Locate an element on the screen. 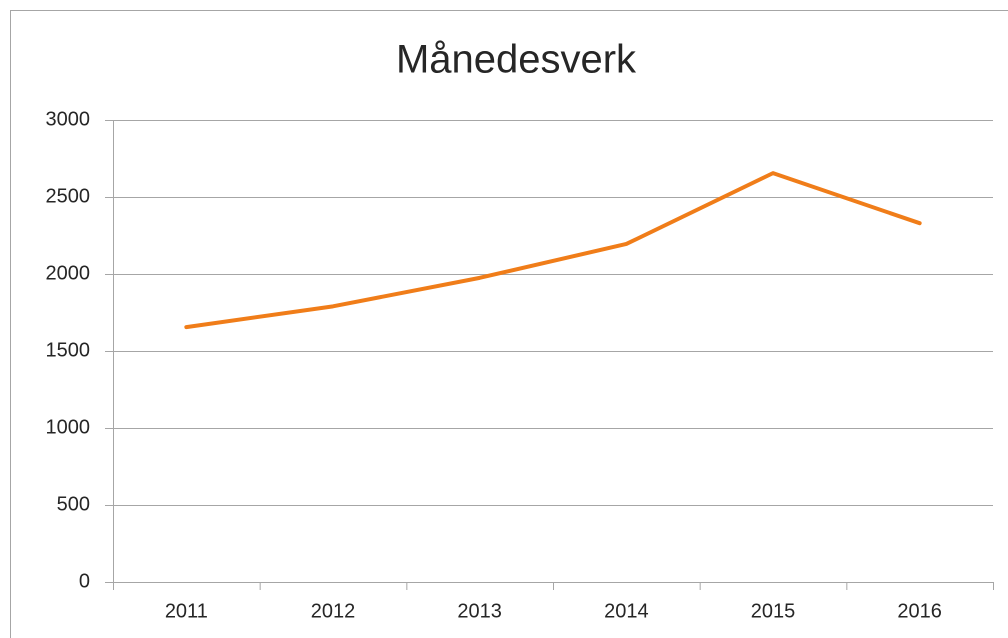 Image resolution: width=1008 pixels, height=638 pixels. chart-title: Månedesverk is located at coordinates (516, 60).